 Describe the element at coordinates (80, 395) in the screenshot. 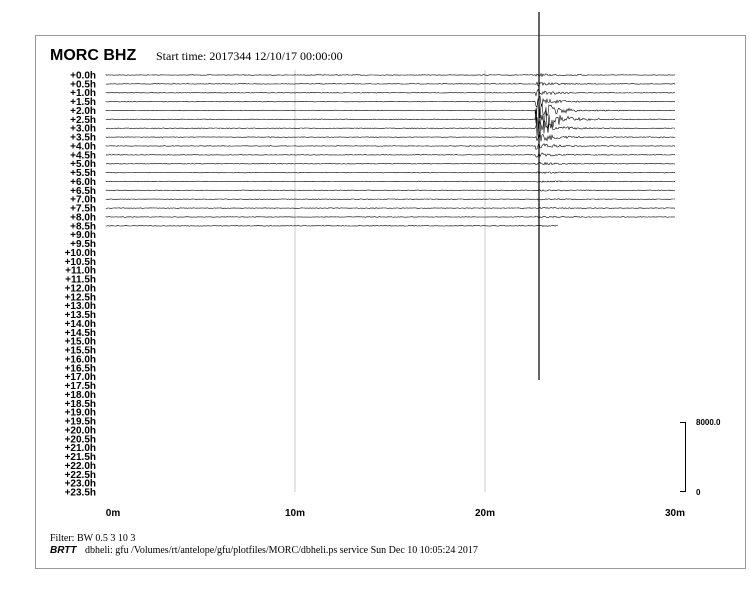

I see `row-label: +18.0h` at that location.